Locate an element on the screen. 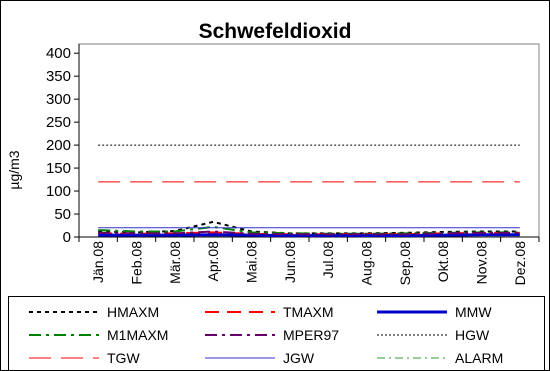 This screenshot has height=371, width=550. x-tick-label: Mai.08 is located at coordinates (252, 262).